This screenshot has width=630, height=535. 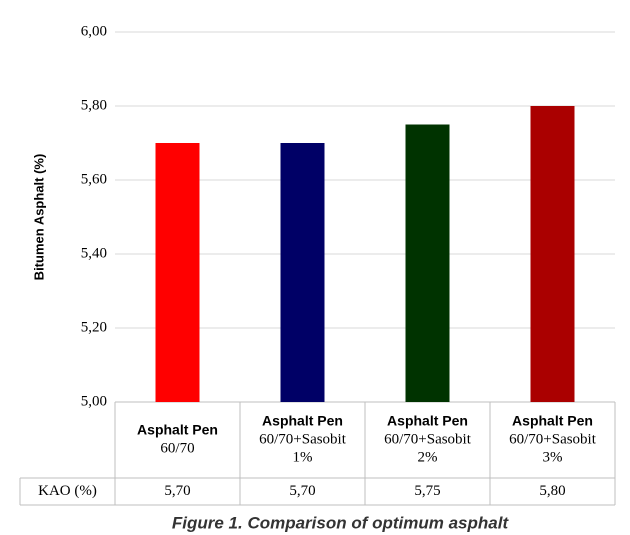 I want to click on y-tick-label: 5,00, so click(x=94, y=401).